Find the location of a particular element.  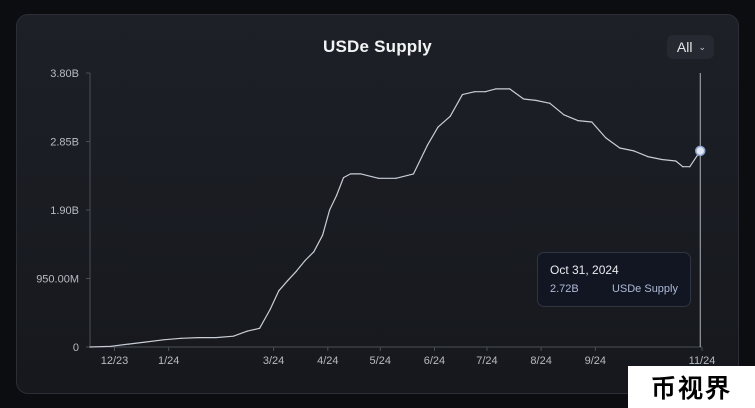

x-tick-label: 9/24 is located at coordinates (595, 361).